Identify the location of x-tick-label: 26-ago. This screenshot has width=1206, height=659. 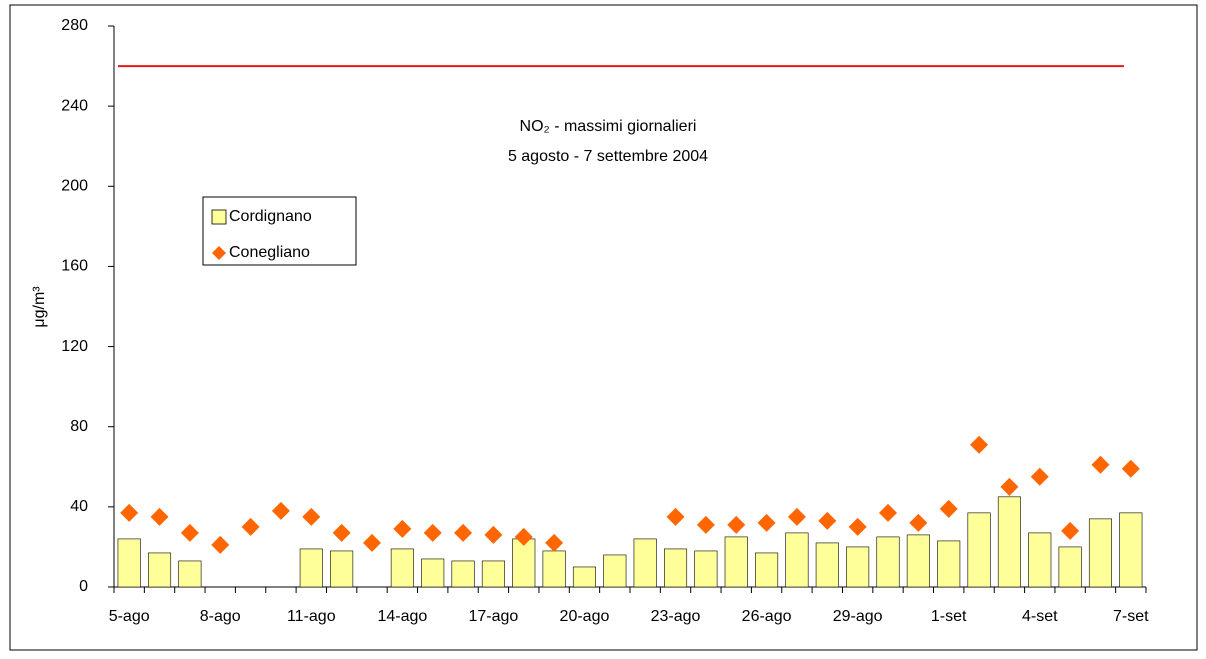
(767, 616).